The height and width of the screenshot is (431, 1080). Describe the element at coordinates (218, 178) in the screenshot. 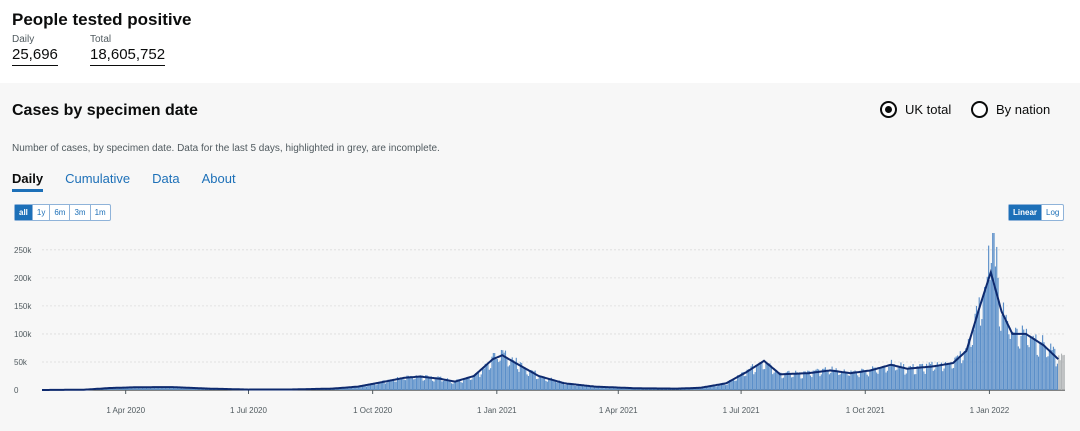

I see `tab-about: About` at that location.